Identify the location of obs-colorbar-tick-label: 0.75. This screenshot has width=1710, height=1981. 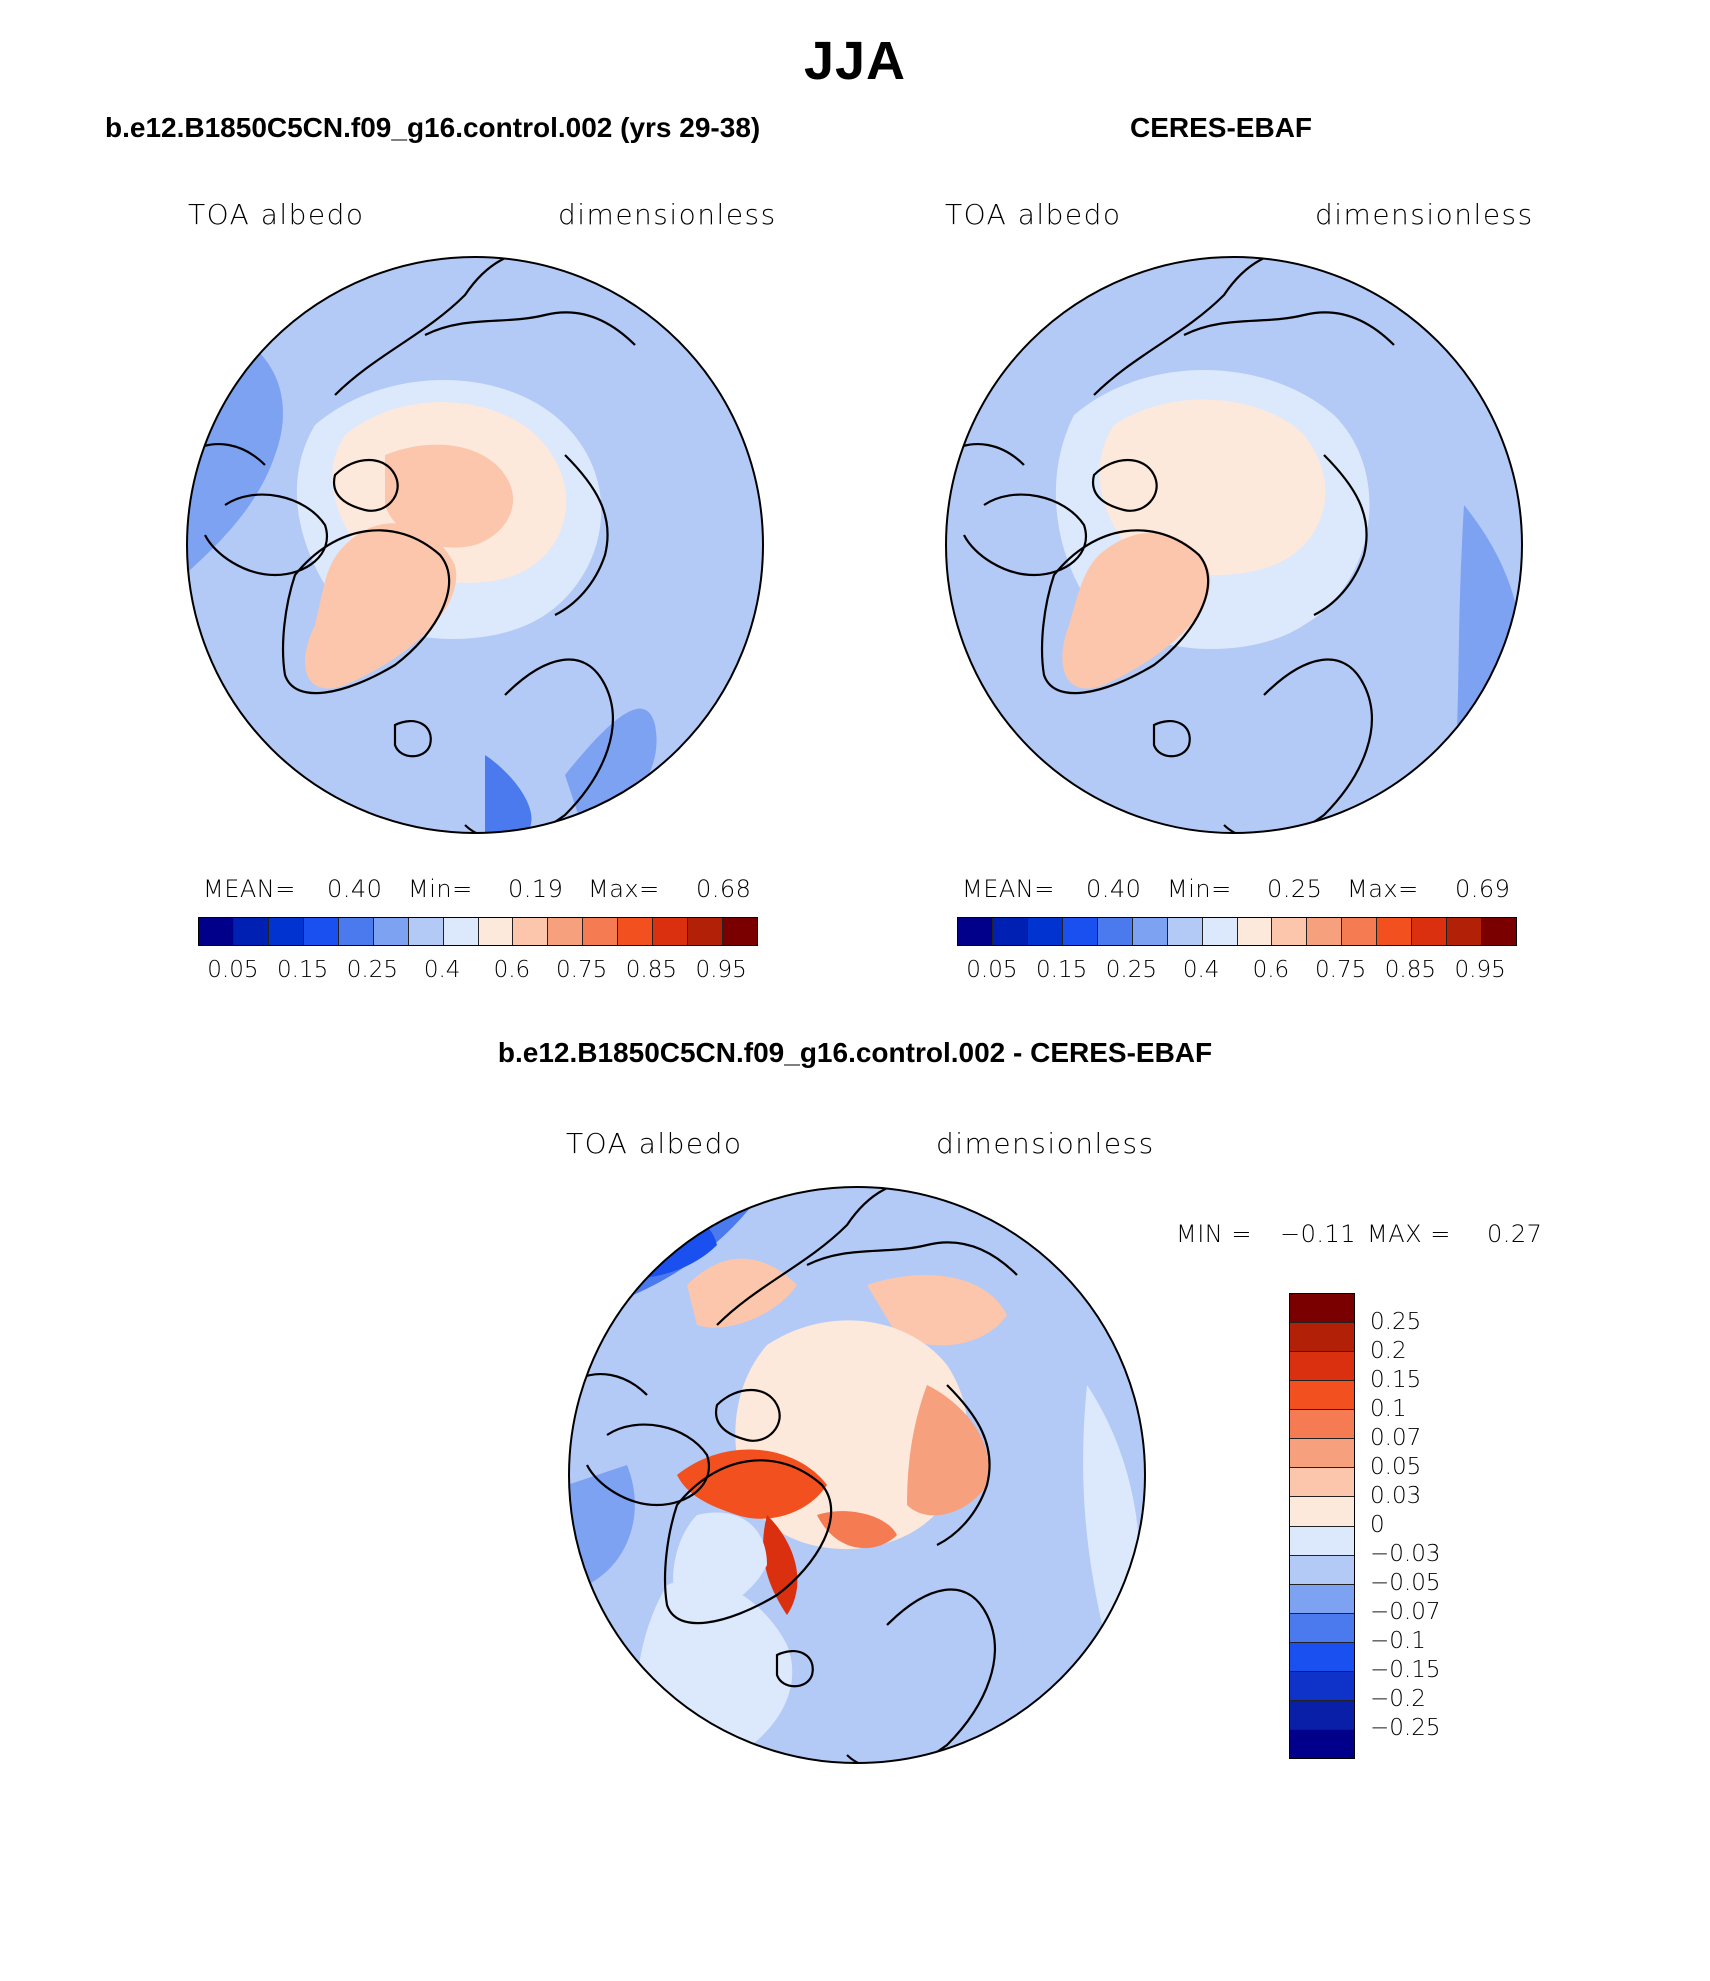
(1341, 970).